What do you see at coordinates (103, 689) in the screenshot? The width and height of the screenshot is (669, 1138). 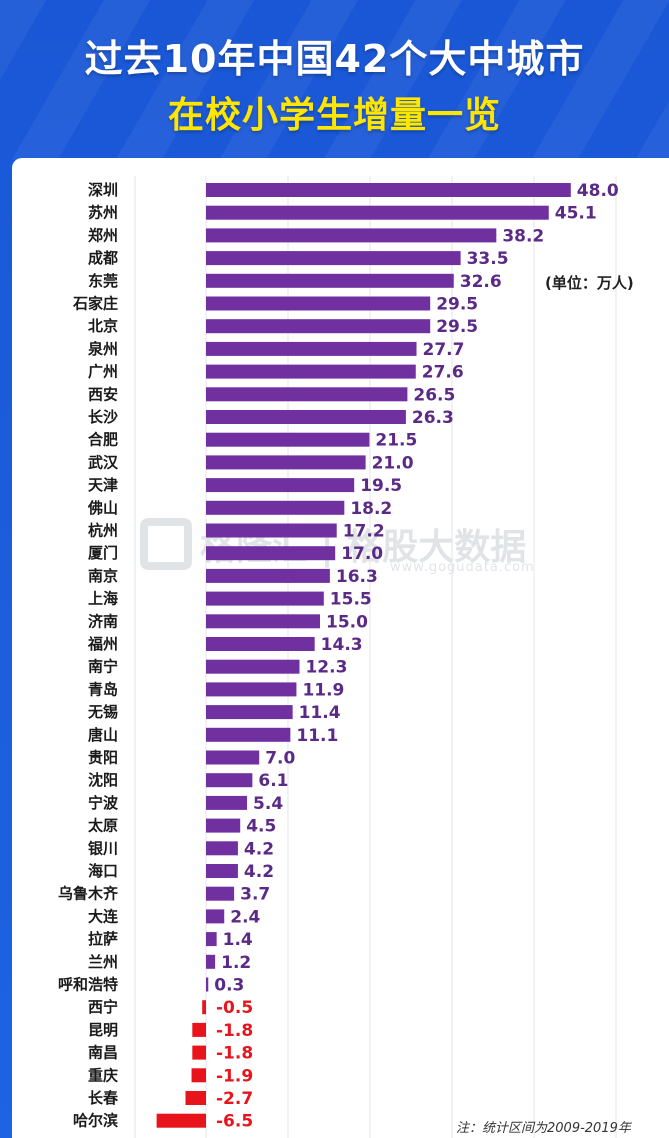 I see `category-label: 青岛` at bounding box center [103, 689].